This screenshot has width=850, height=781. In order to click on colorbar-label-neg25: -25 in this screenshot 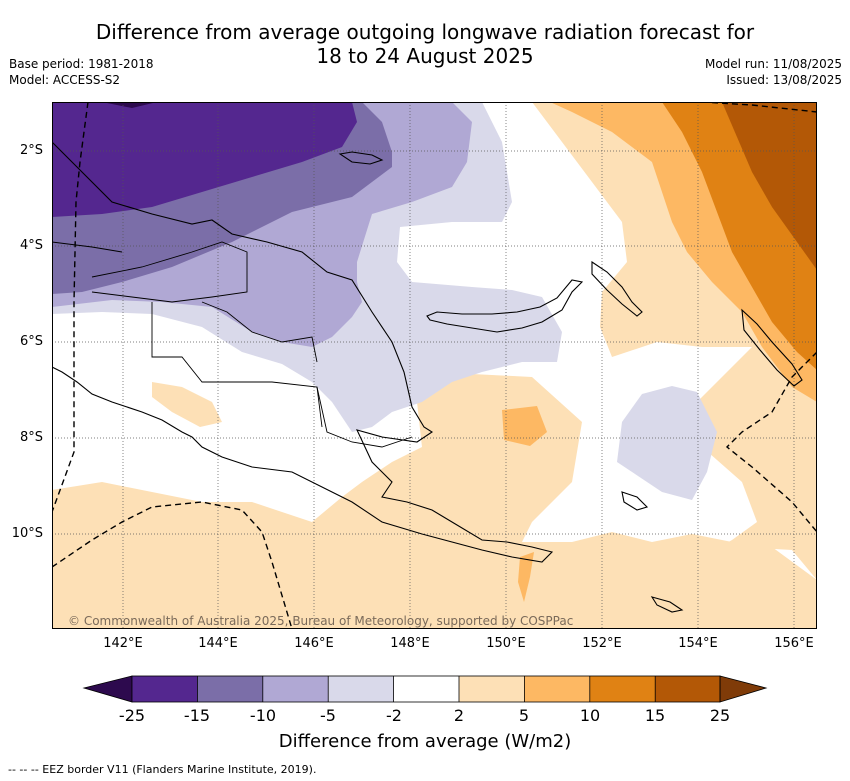, I will do `click(132, 715)`.